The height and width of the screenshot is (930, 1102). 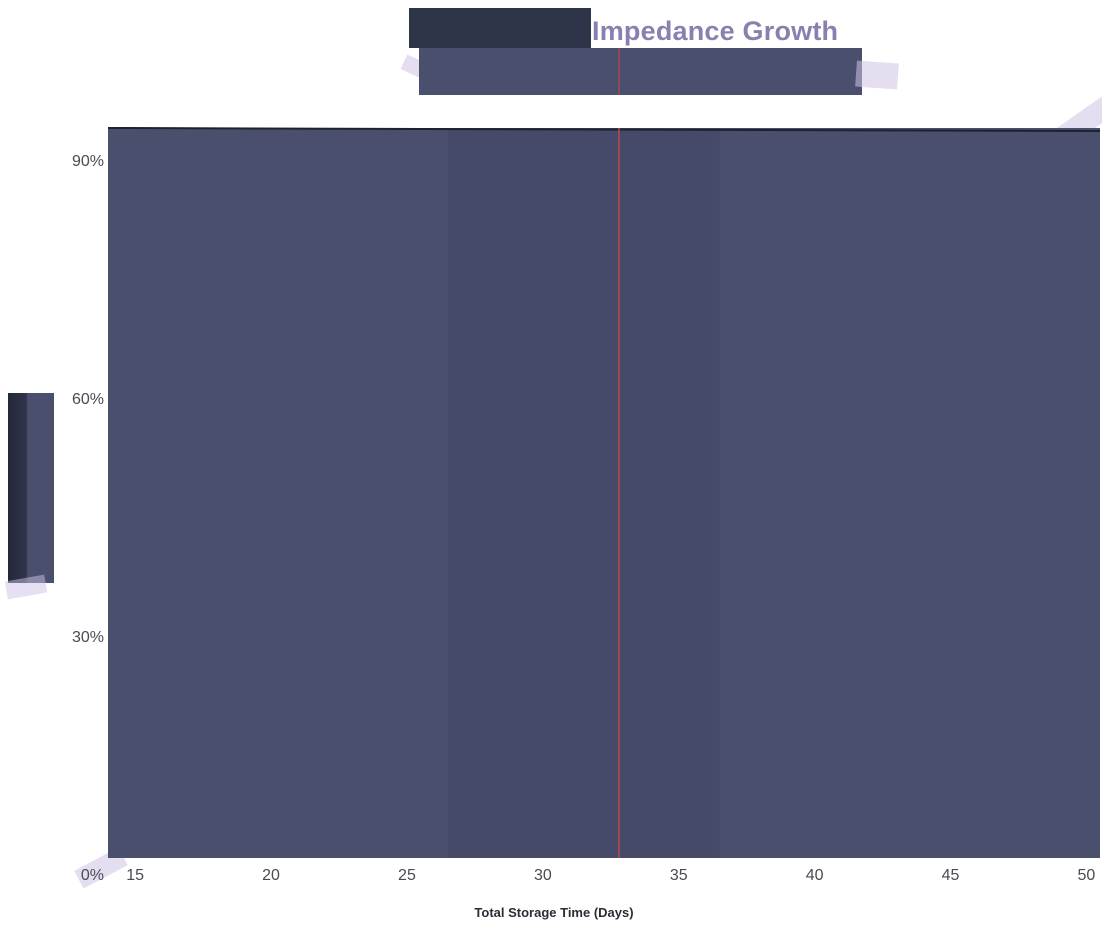 What do you see at coordinates (715, 31) in the screenshot?
I see `chart-title: Impedance Growth` at bounding box center [715, 31].